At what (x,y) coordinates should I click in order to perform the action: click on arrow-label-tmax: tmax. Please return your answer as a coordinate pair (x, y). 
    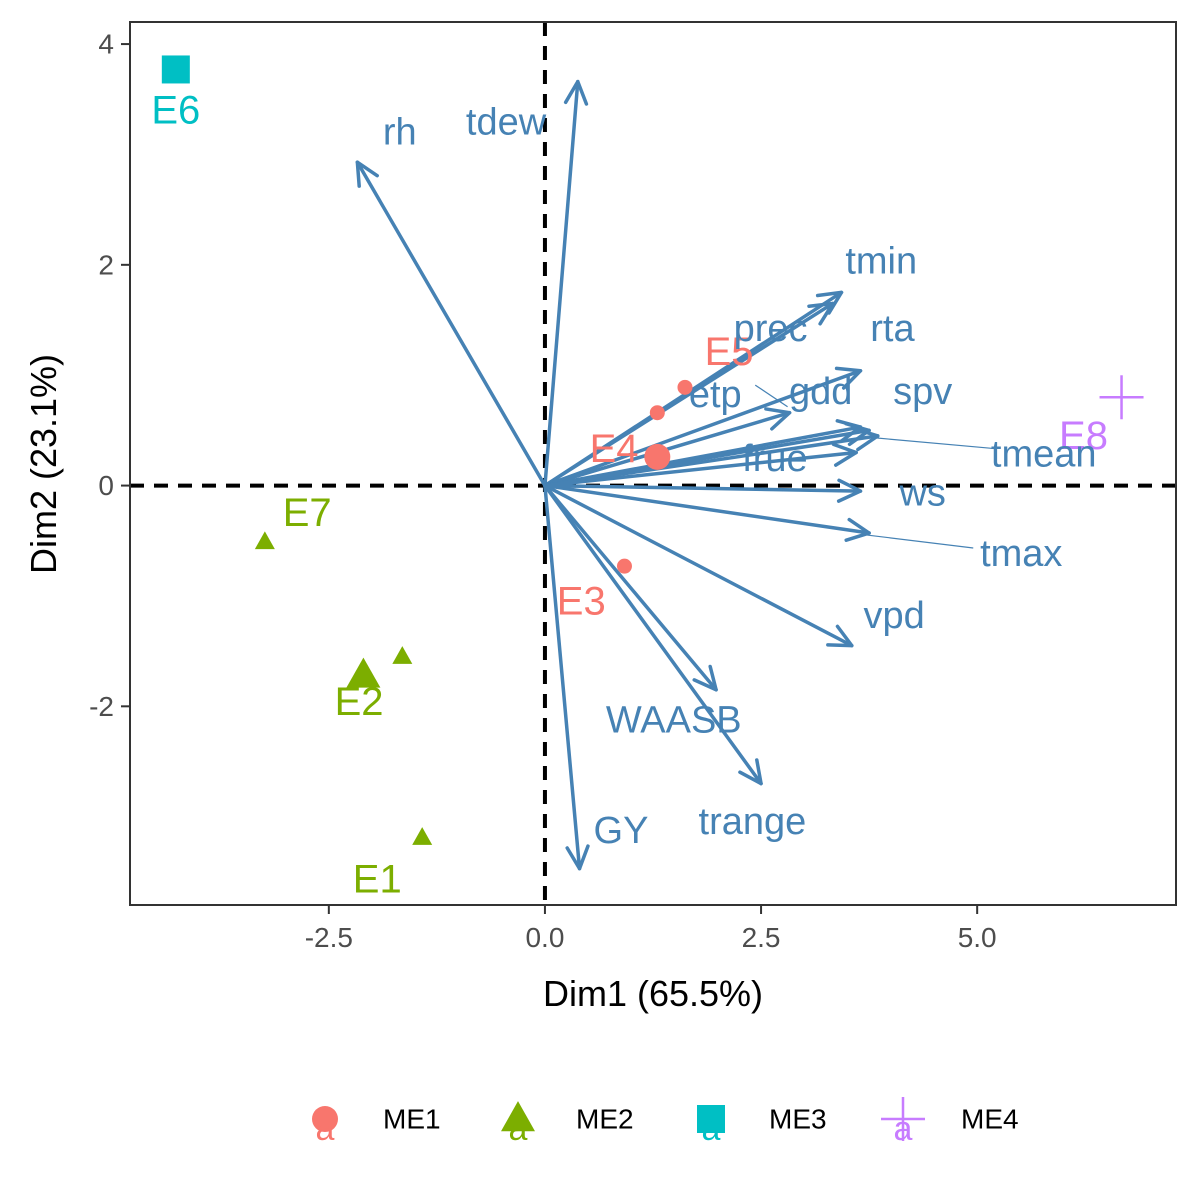
    Looking at the image, I should click on (1021, 554).